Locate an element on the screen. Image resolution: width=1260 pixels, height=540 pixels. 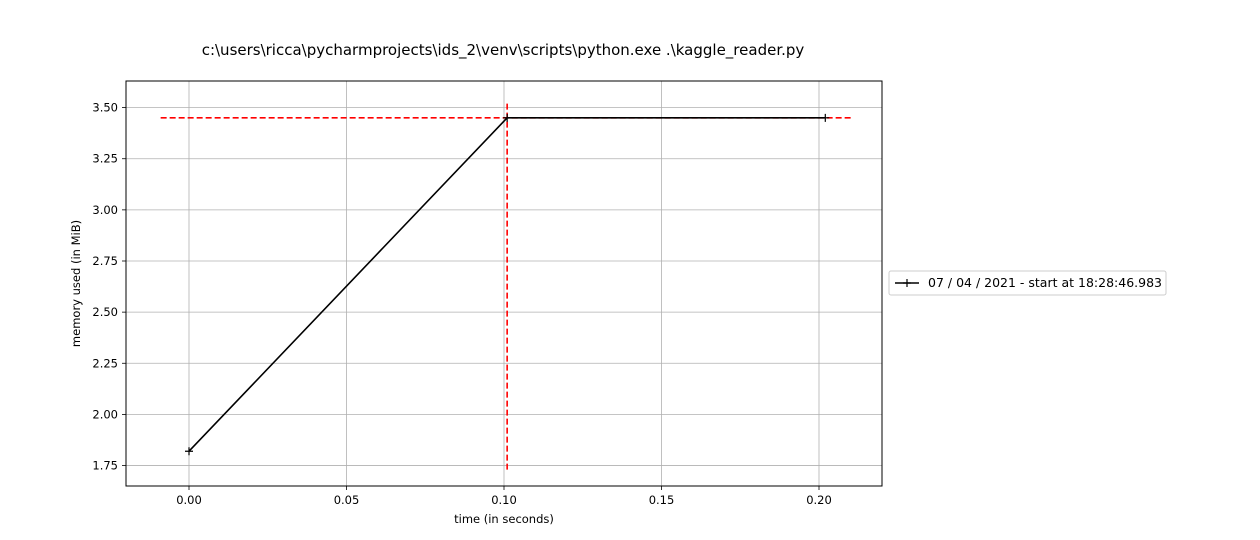
y-tick-label: 2.50 is located at coordinates (105, 312).